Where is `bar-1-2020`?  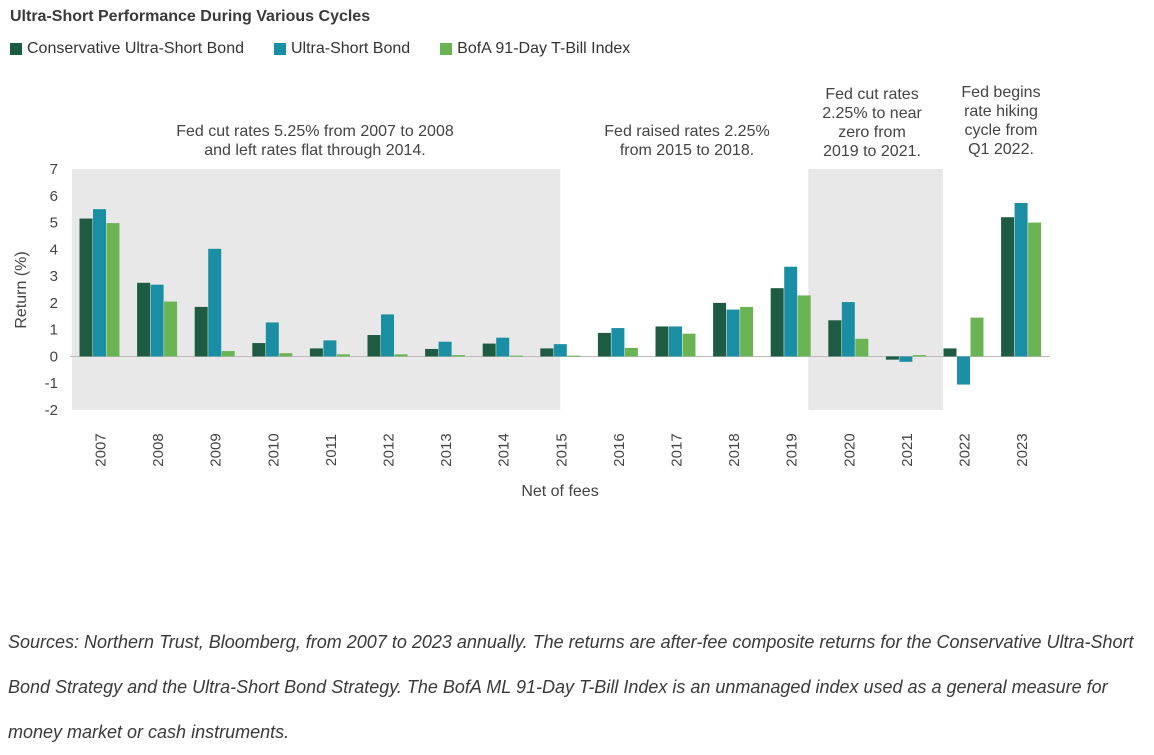
bar-1-2020 is located at coordinates (848, 329).